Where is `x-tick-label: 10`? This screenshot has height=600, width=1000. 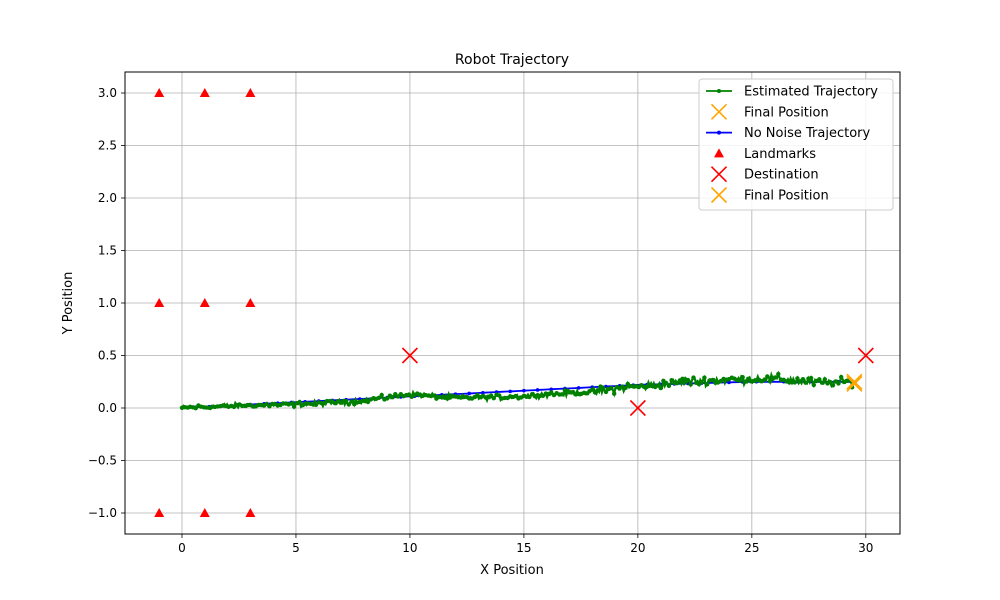
x-tick-label: 10 is located at coordinates (409, 548).